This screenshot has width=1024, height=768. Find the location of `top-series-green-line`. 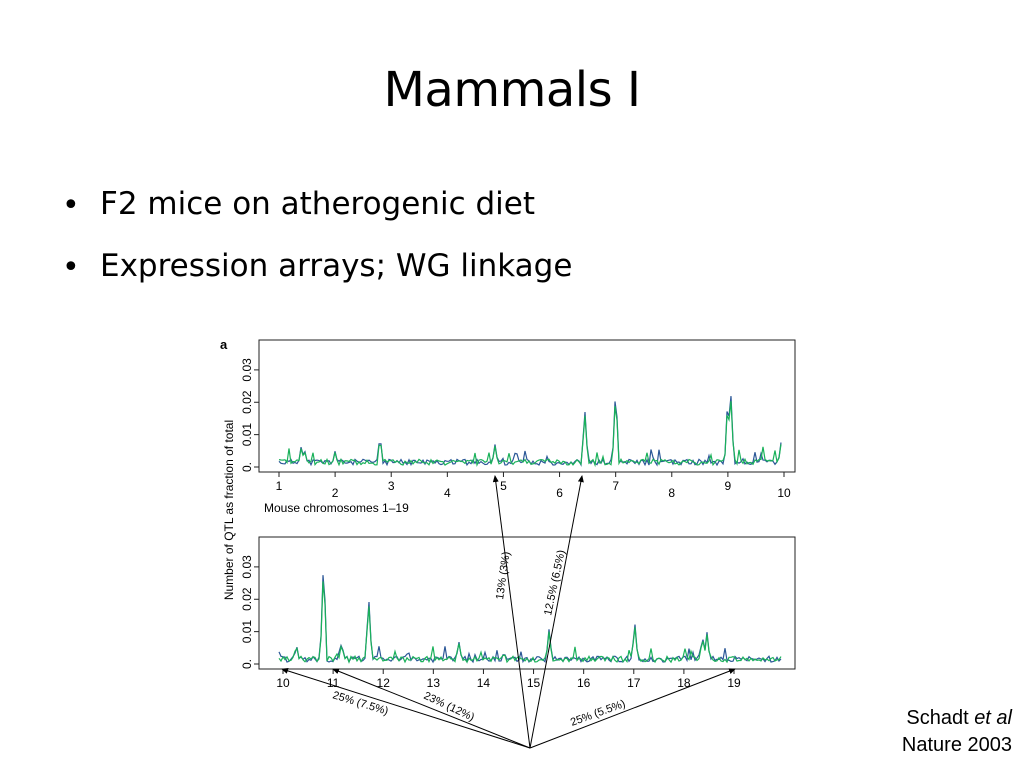

top-series-green-line is located at coordinates (530, 434).